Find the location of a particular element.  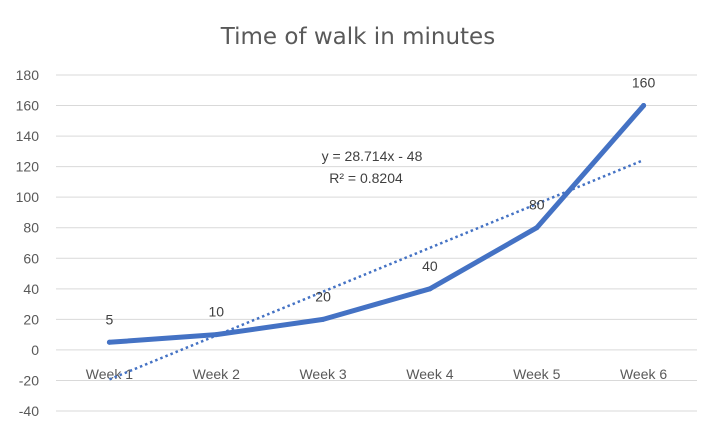

x-tick-label: Week 3 is located at coordinates (322, 374).